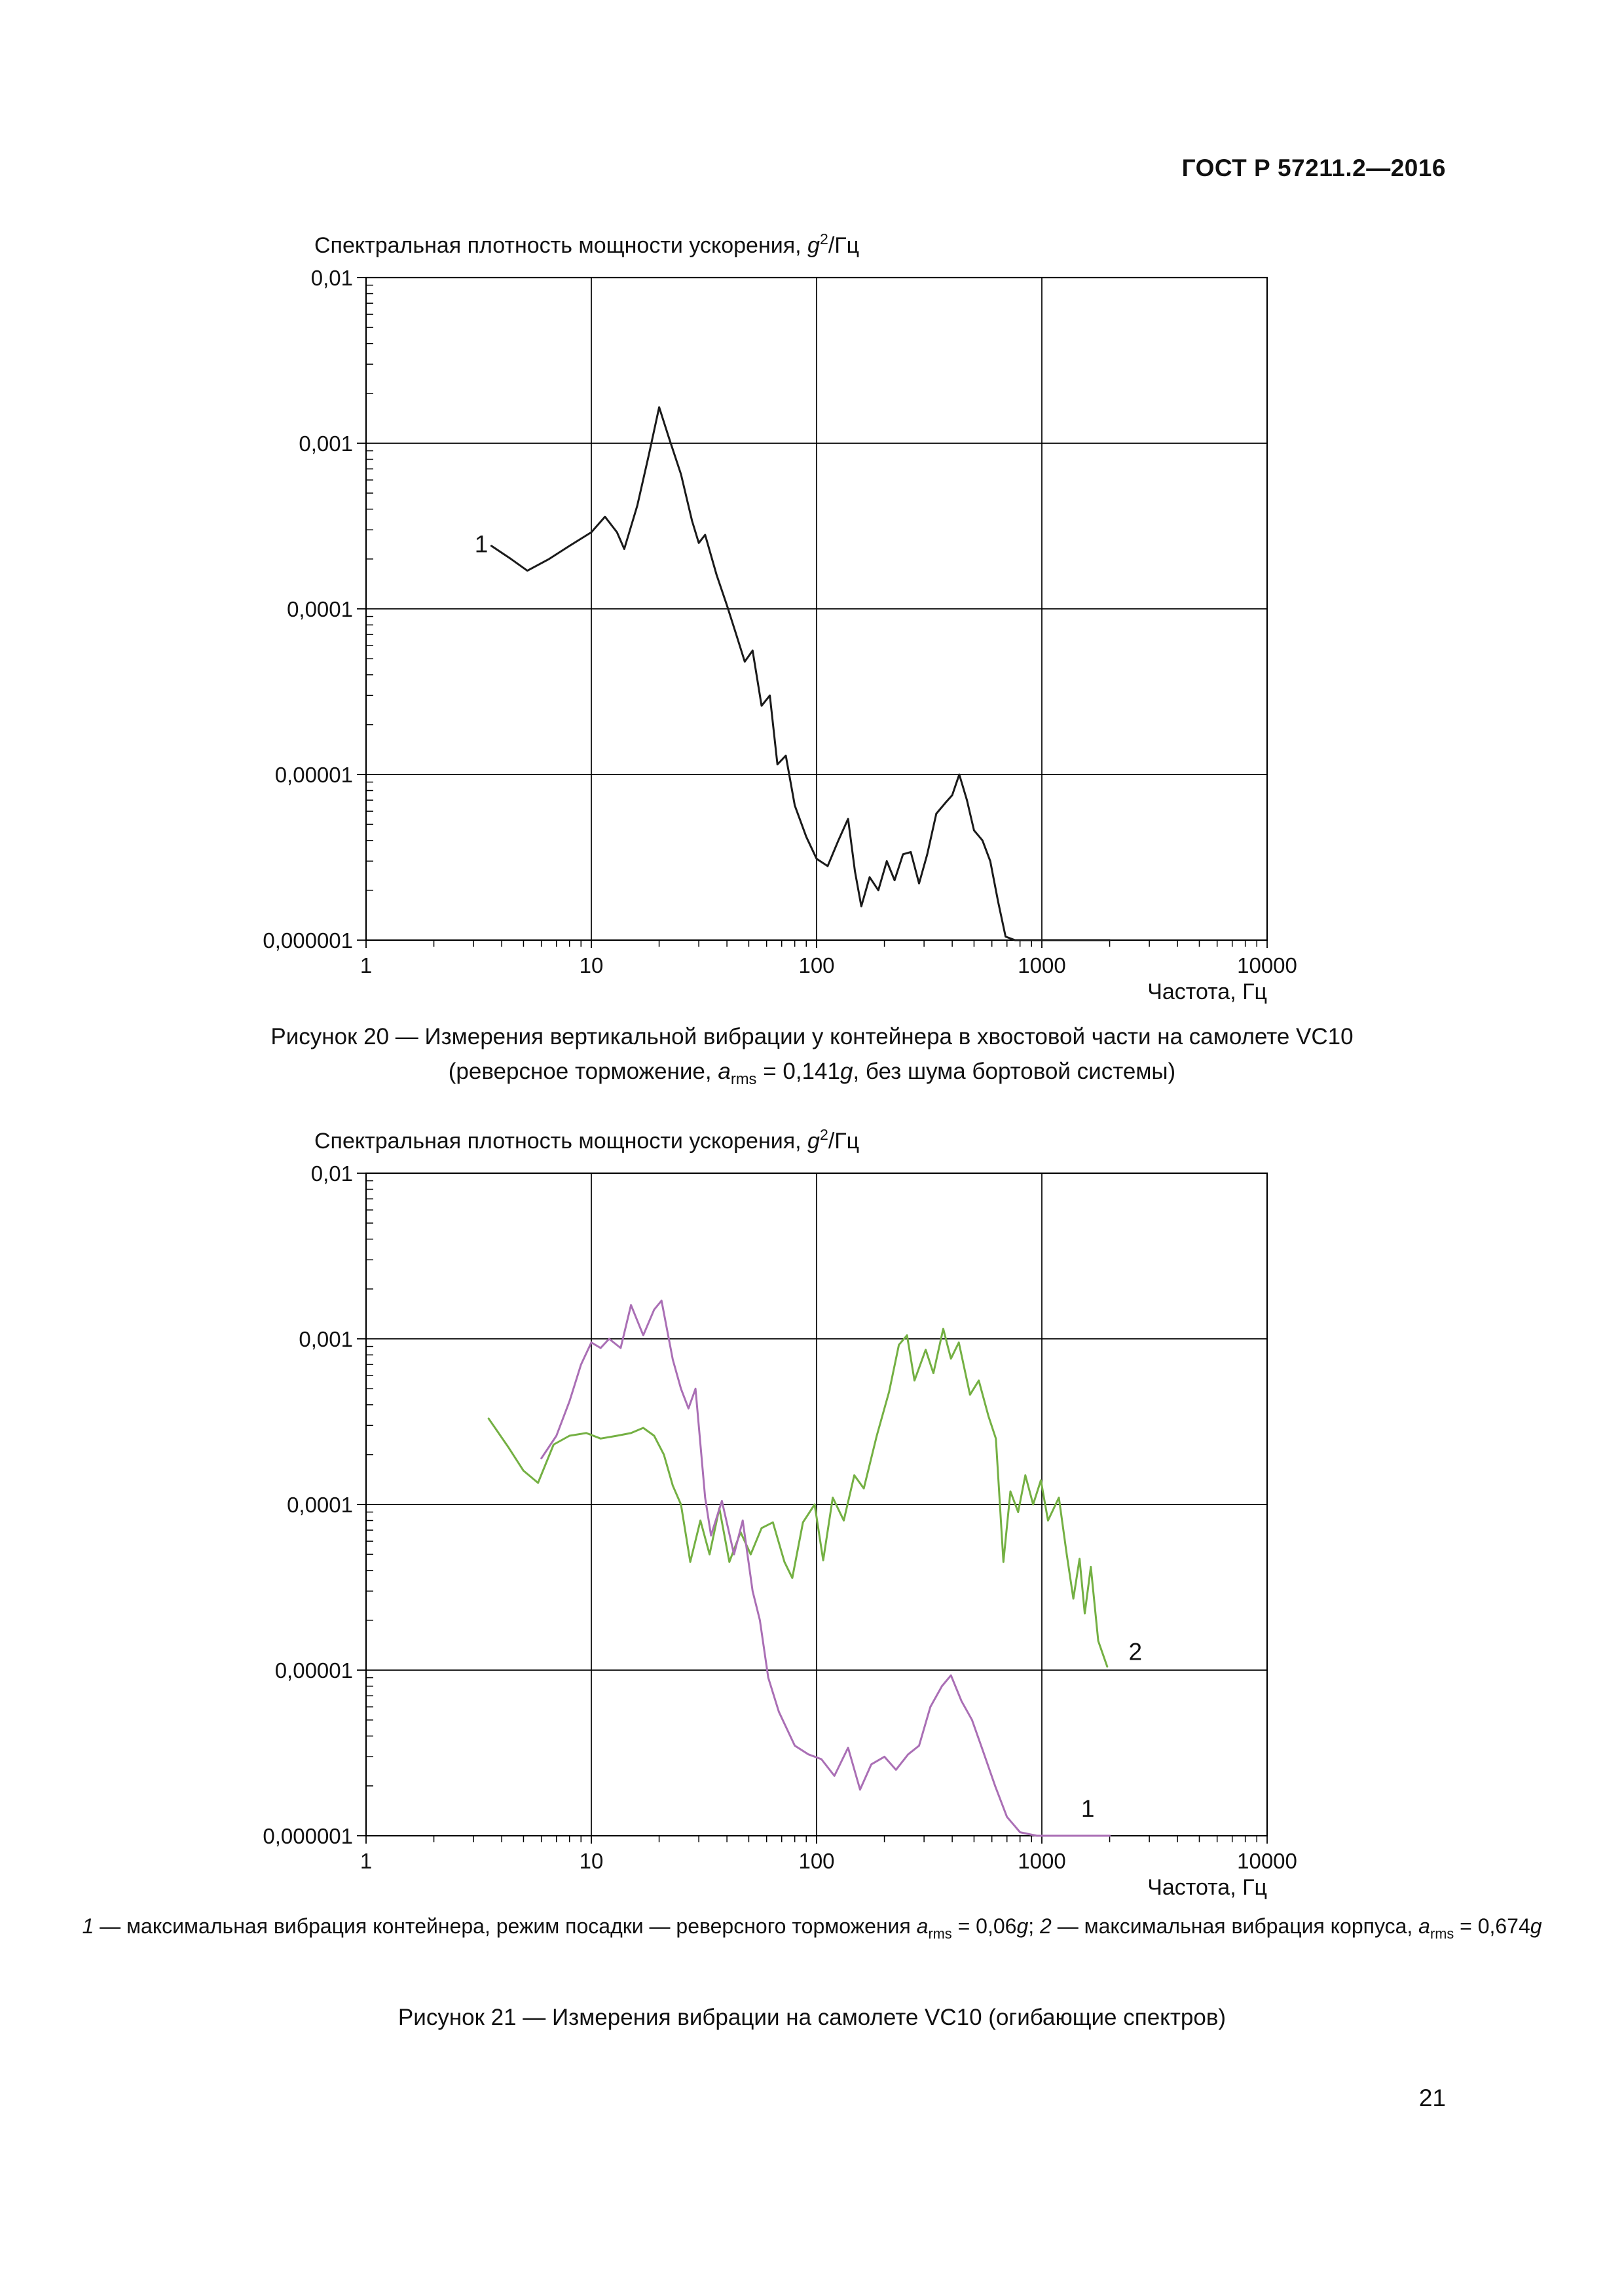  Describe the element at coordinates (798, 1071) in the screenshot. I see `caption-text-part: = 0,141` at that location.